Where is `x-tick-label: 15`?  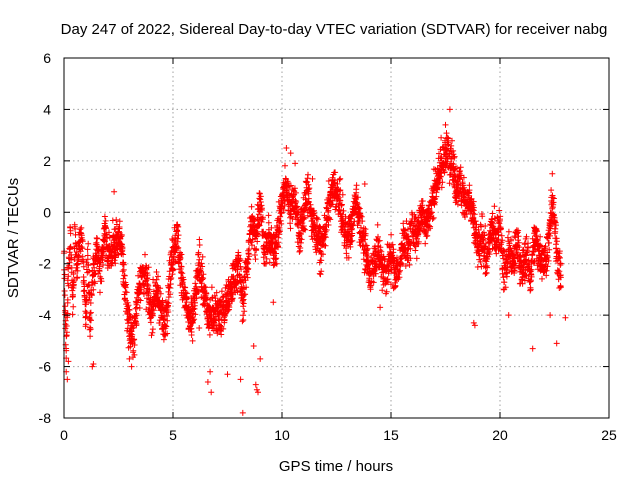 x-tick-label: 15 is located at coordinates (391, 435).